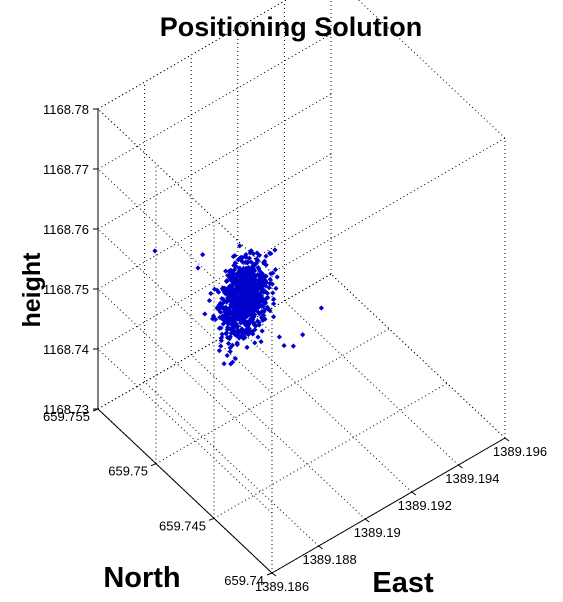 The height and width of the screenshot is (602, 563). Describe the element at coordinates (291, 27) in the screenshot. I see `chart-title: Positioning Solution` at that location.